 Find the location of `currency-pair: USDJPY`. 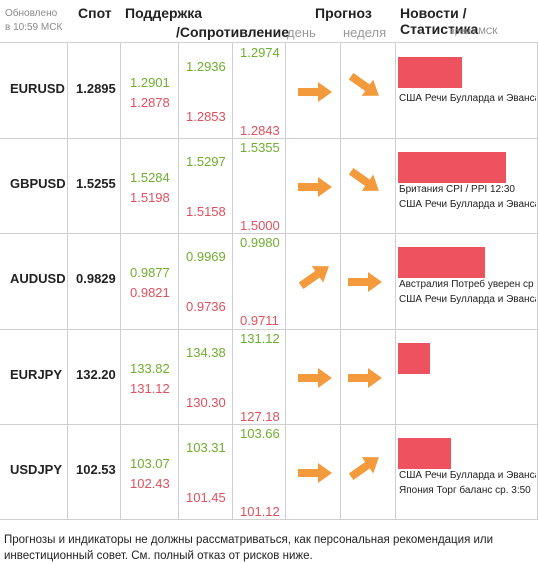

currency-pair: USDJPY is located at coordinates (36, 469).